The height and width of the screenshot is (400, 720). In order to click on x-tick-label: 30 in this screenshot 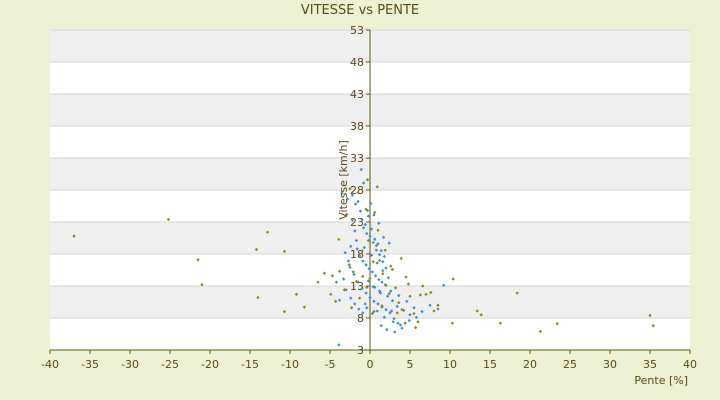, I will do `click(610, 364)`.